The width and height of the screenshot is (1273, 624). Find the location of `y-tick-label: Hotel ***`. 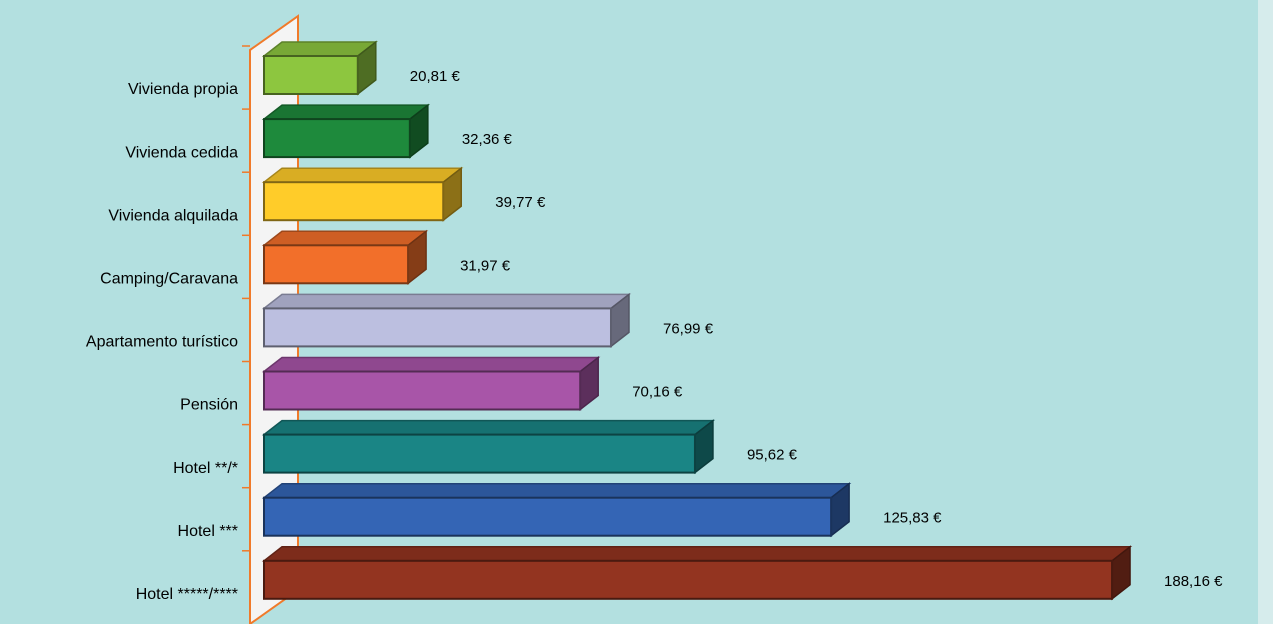

y-tick-label: Hotel *** is located at coordinates (208, 531).